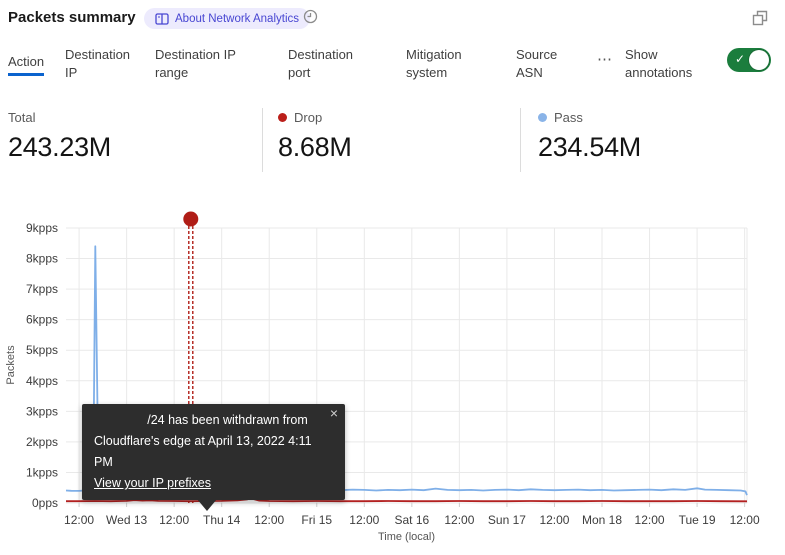 The width and height of the screenshot is (785, 555). What do you see at coordinates (98, 63) in the screenshot?
I see `tab-destination-ip: Destination IP` at bounding box center [98, 63].